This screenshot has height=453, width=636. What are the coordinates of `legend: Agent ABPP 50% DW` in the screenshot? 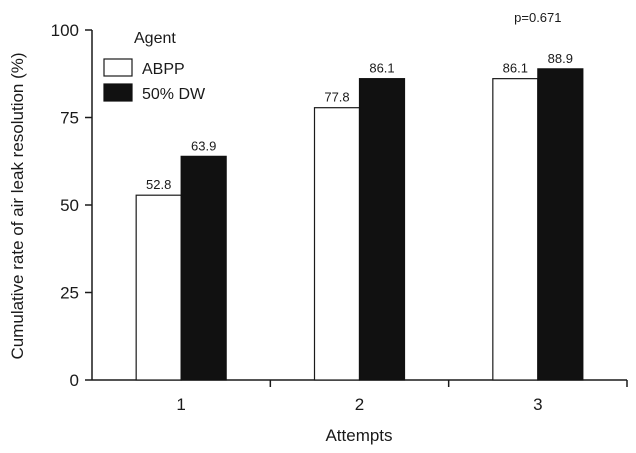 It's located at (154, 66).